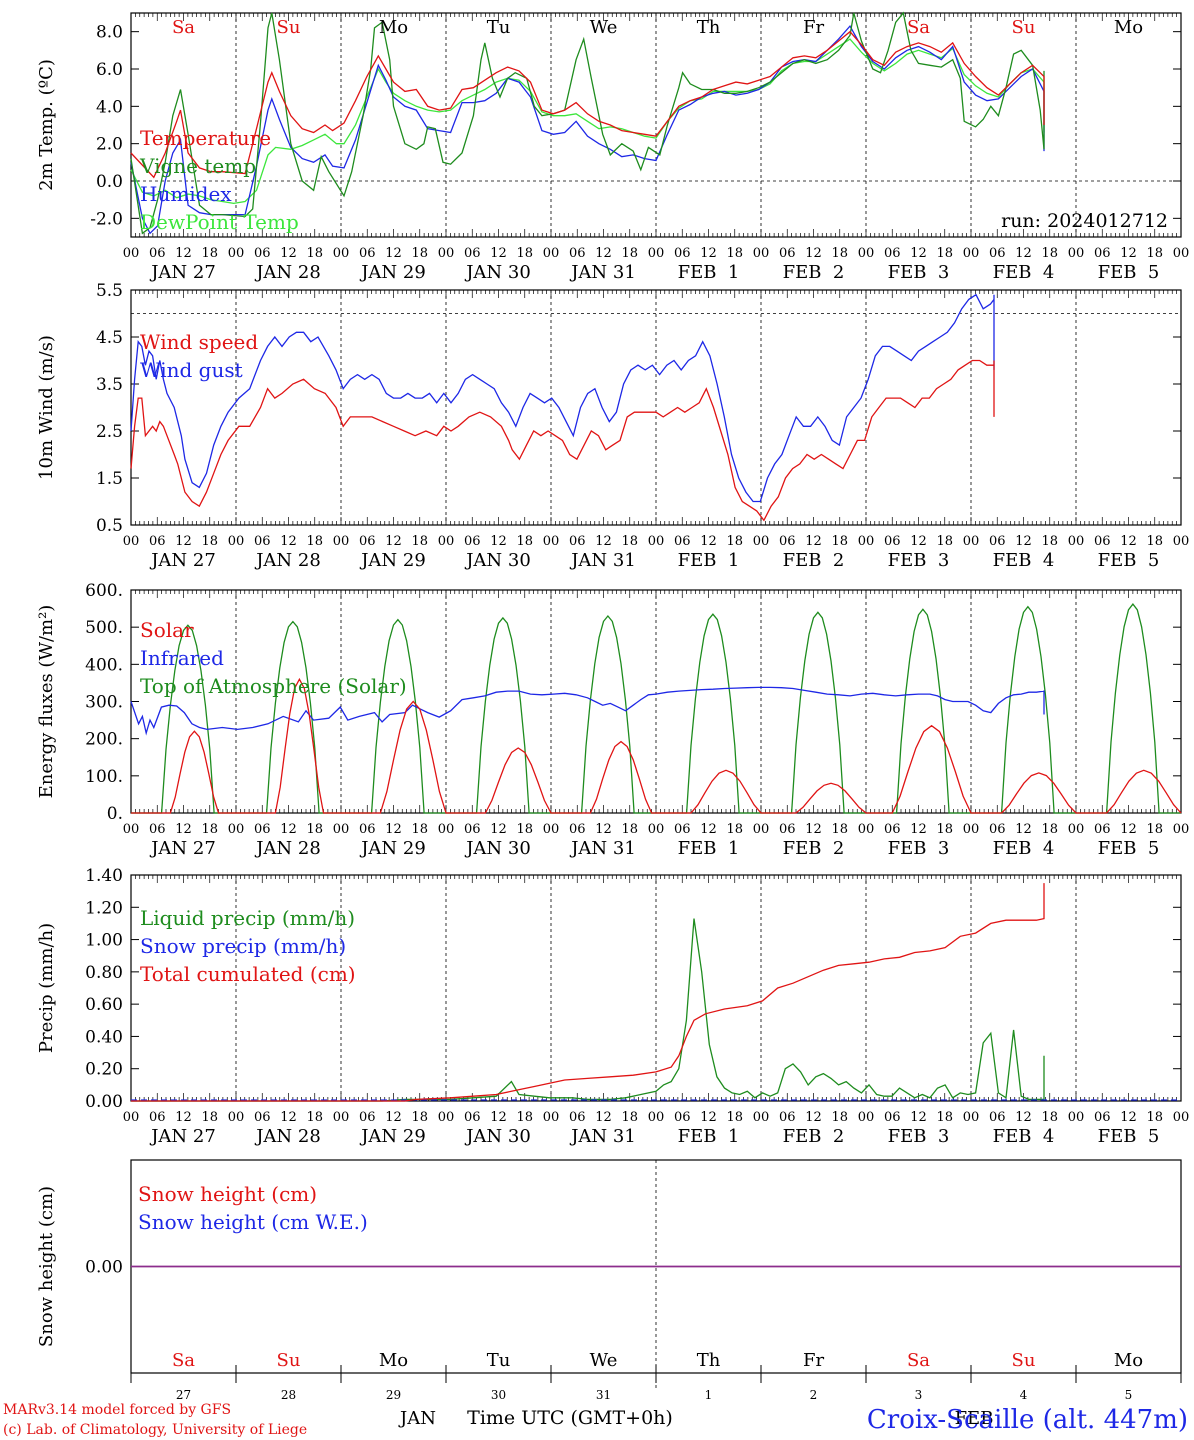 This screenshot has height=1440, width=1194. Describe the element at coordinates (104, 973) in the screenshot. I see `y-tick-label: 0.80` at that location.